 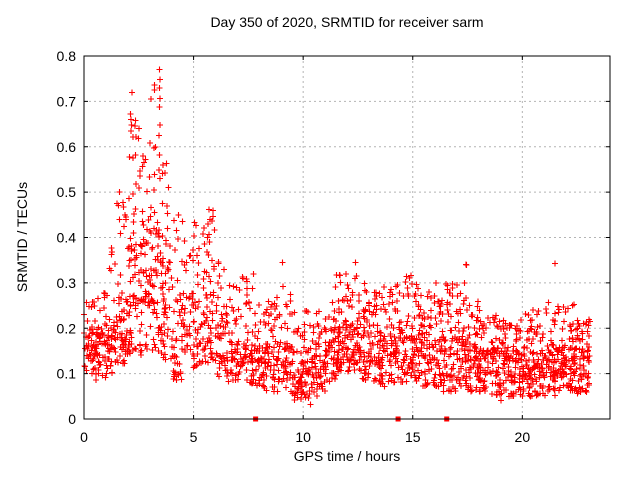 I want to click on x-tick-label: 20, so click(x=523, y=437).